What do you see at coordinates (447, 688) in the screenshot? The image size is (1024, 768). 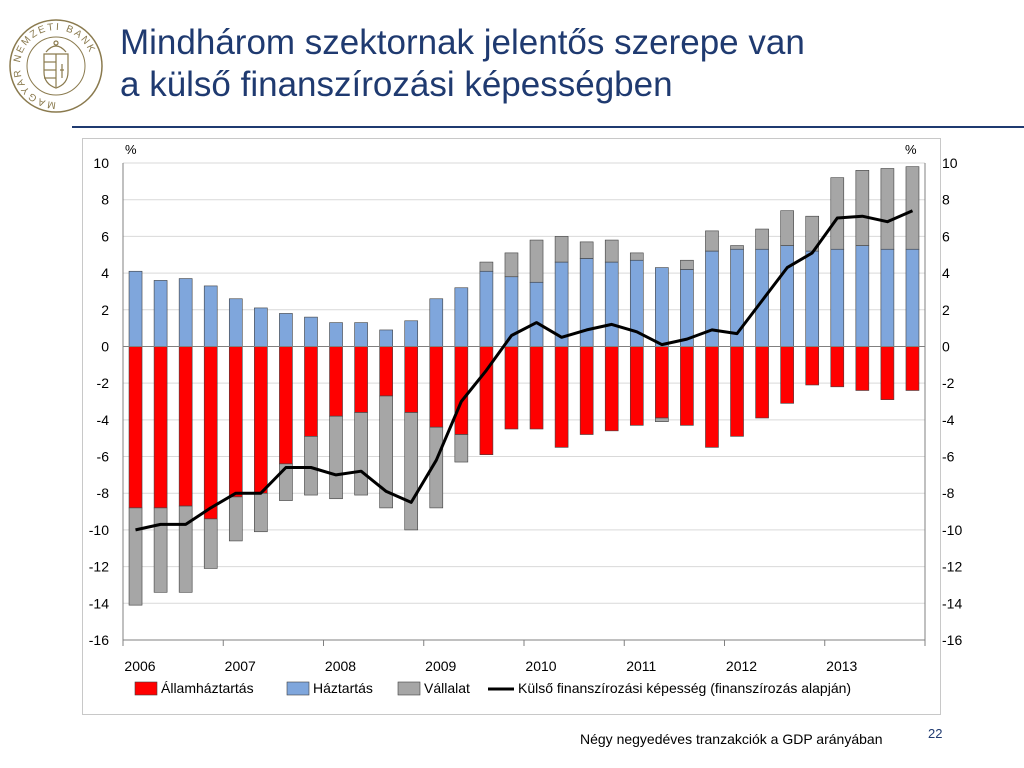 I see `legend-label: Vállalat` at bounding box center [447, 688].